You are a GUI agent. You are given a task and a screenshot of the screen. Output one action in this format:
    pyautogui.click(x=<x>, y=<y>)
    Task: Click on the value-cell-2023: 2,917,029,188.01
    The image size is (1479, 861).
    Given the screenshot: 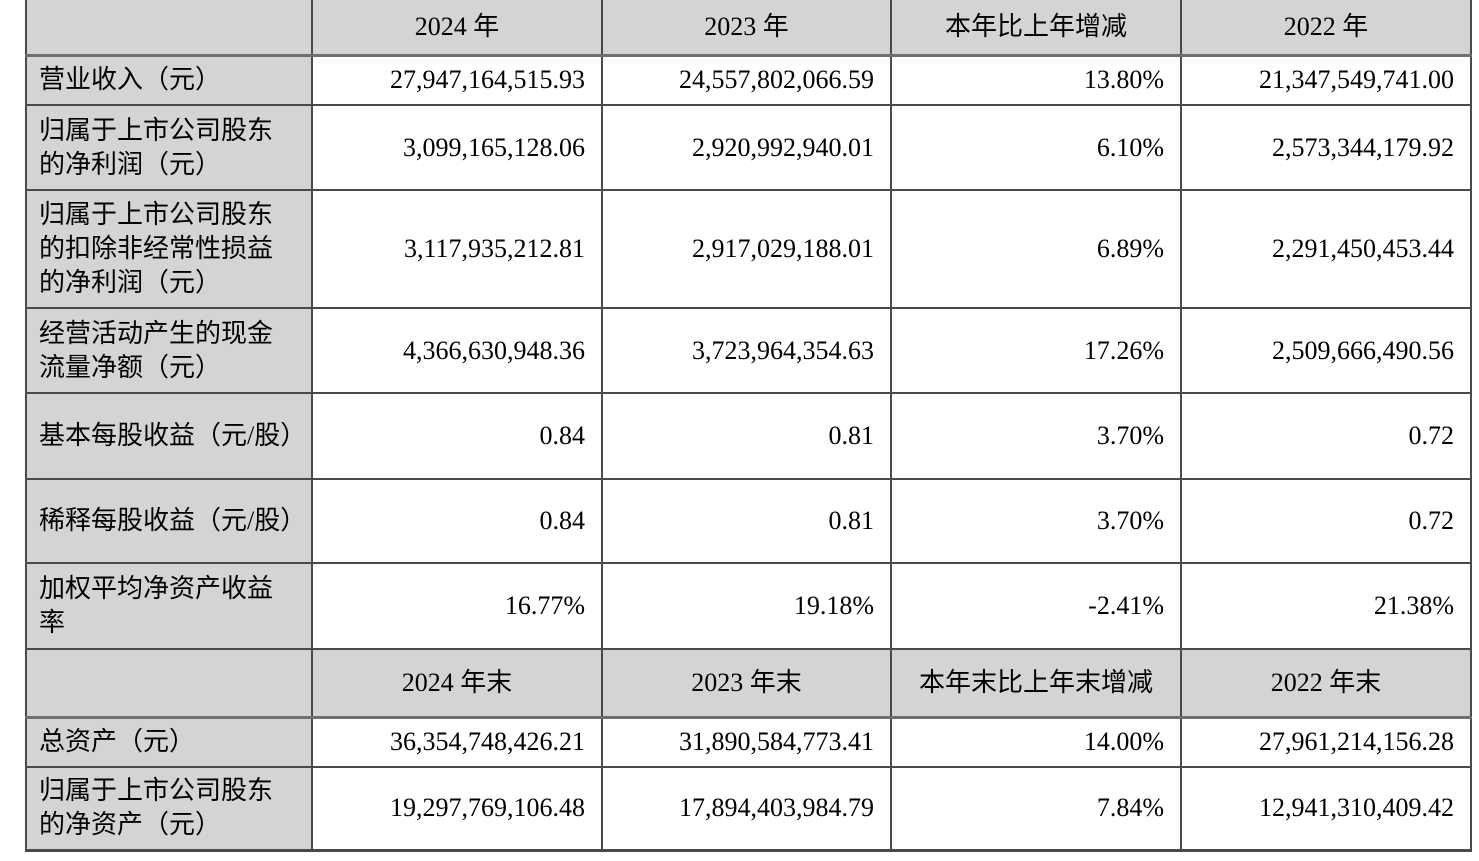 What is the action you would take?
    pyautogui.click(x=746, y=249)
    